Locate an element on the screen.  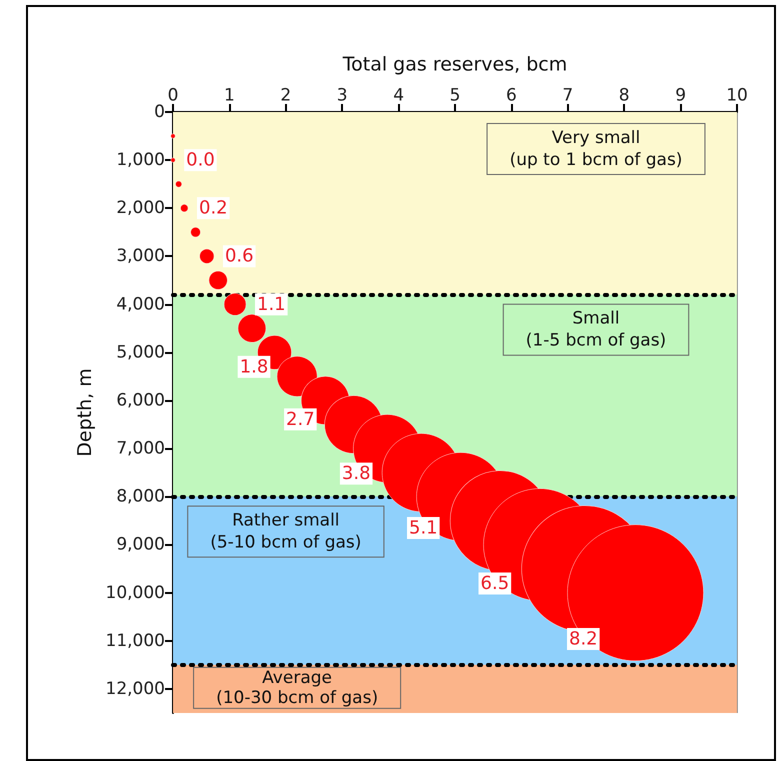
y-tick-label: 10,000 is located at coordinates (135, 592).